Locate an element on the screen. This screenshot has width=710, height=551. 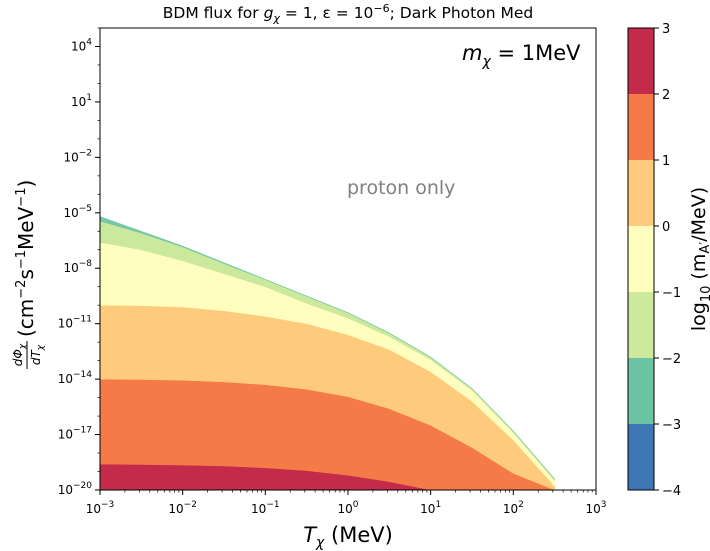
colorbar-ticks: 3 2 1 0 −1 −2 −3 −4 is located at coordinates (667, 260).